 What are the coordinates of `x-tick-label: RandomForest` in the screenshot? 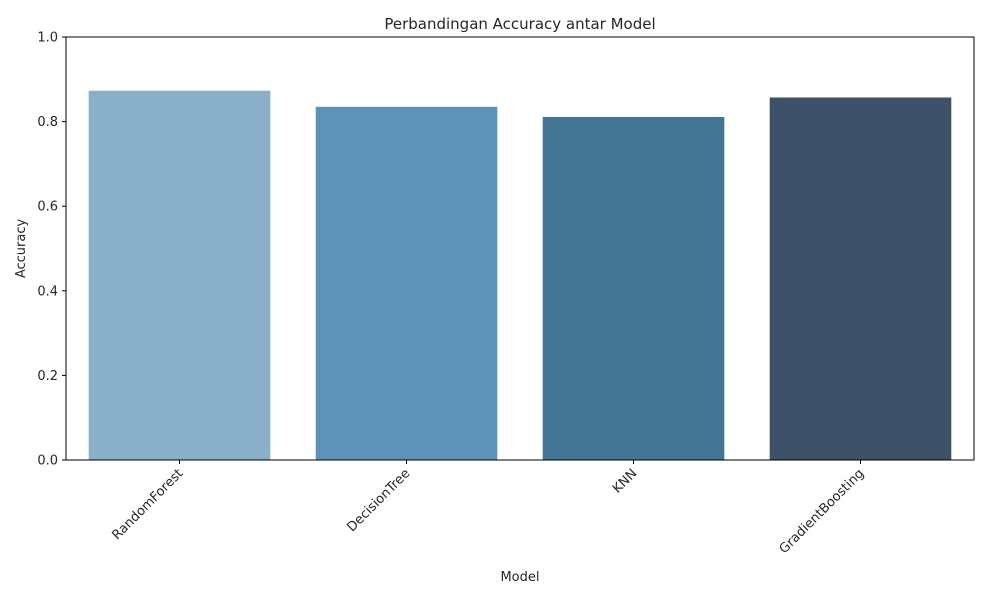 It's located at (147, 504).